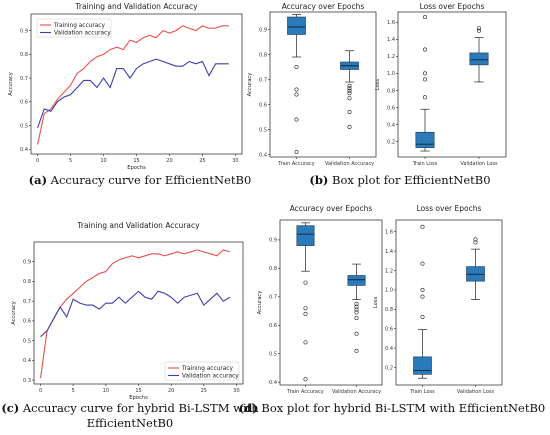 The height and width of the screenshot is (435, 550). Describe the element at coordinates (476, 392) in the screenshot. I see `x-tick-label: Validation Loss` at that location.